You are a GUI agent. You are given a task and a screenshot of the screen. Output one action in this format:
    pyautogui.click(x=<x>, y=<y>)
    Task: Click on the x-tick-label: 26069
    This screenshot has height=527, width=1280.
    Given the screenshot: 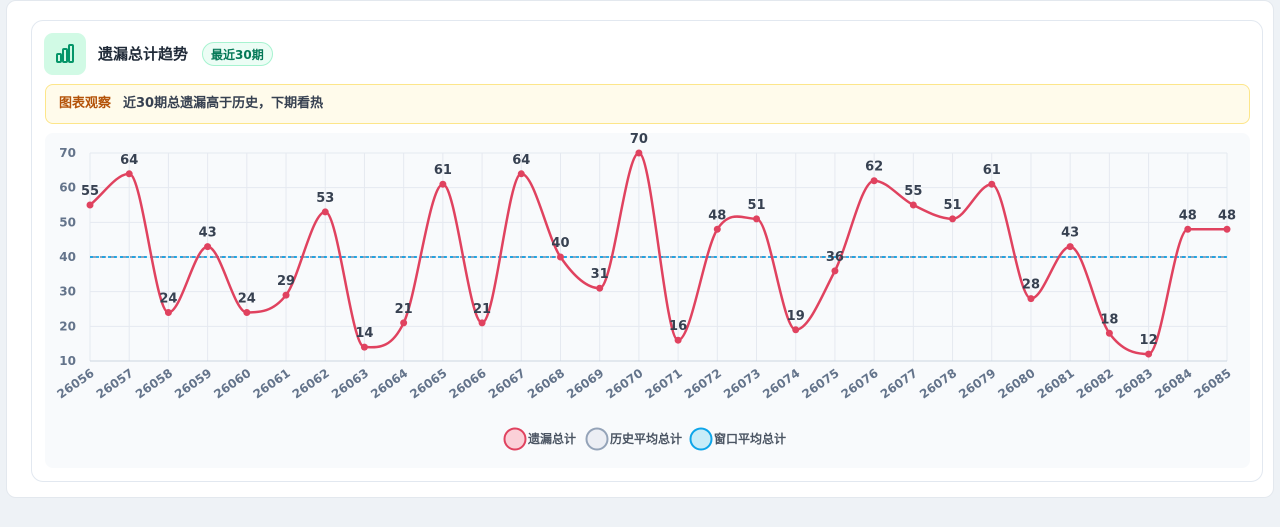 What is the action you would take?
    pyautogui.click(x=585, y=383)
    